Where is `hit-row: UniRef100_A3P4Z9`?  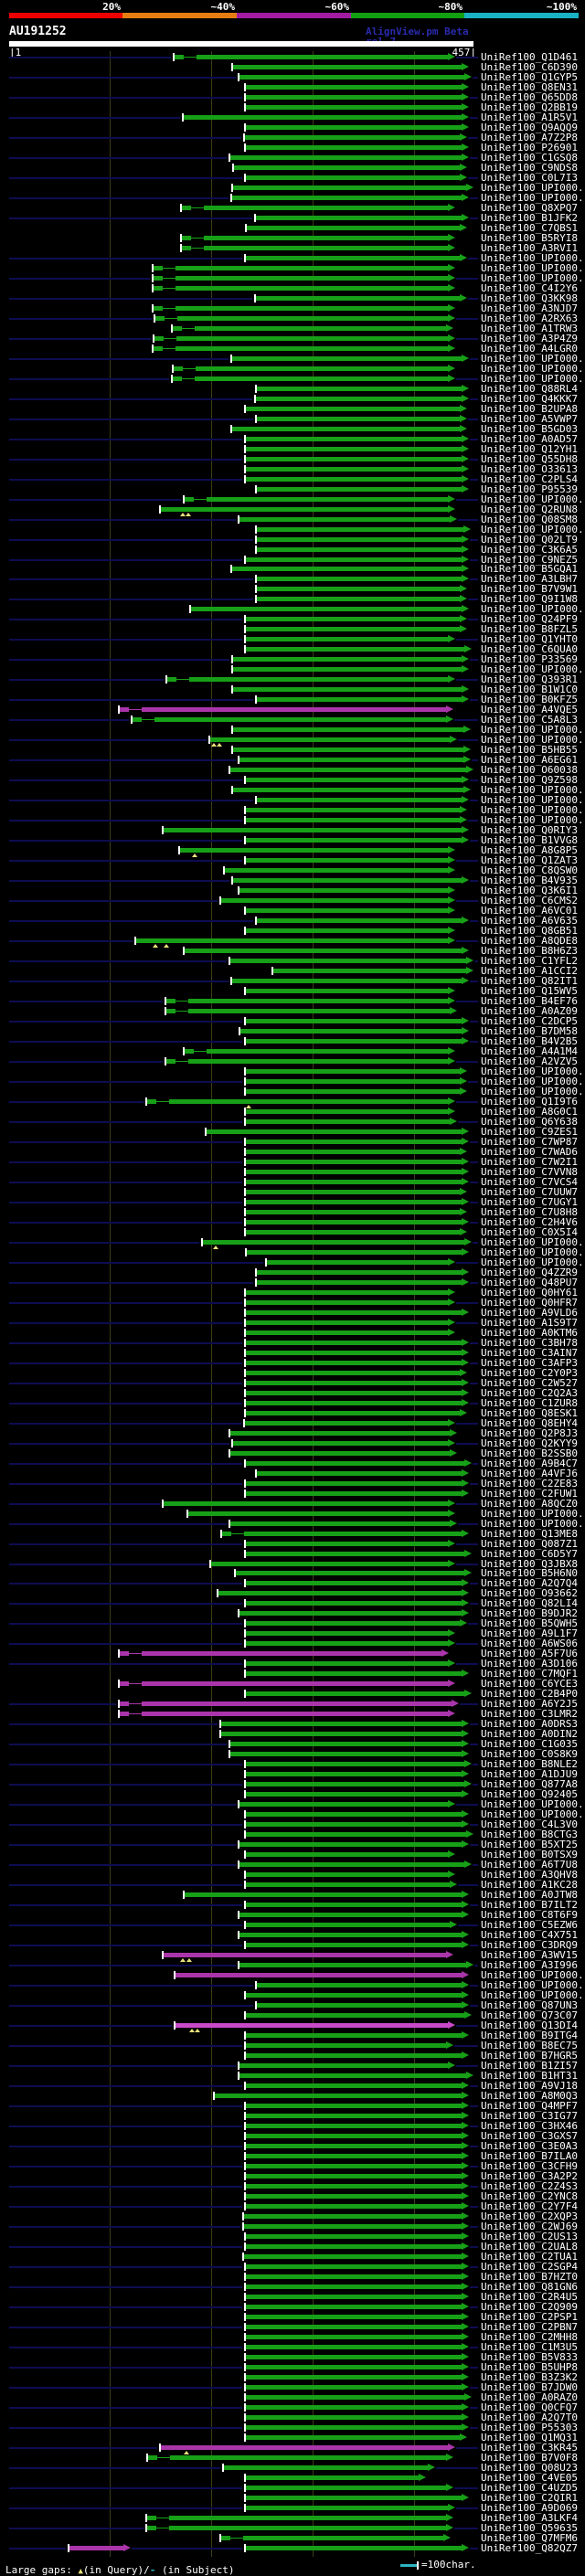
hit-row: UniRef100_A3P4Z9 is located at coordinates (293, 339).